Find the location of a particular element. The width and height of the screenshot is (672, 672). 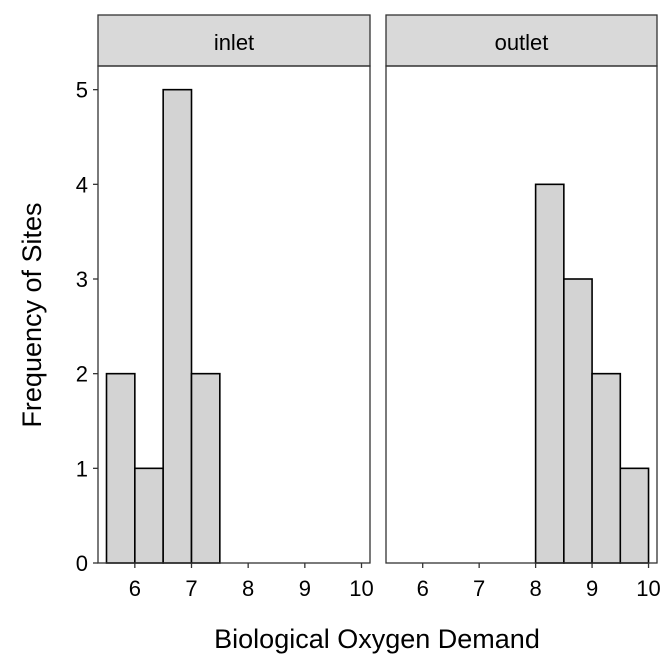

x-tick-label-outlet-10: 10 is located at coordinates (648, 588).